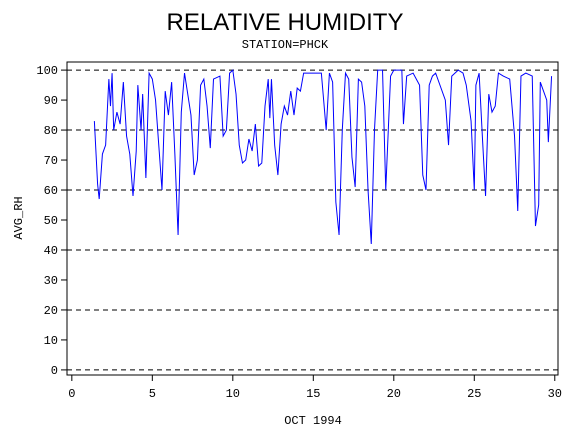 The image size is (570, 435). I want to click on y-tick-label: 70, so click(51, 161).